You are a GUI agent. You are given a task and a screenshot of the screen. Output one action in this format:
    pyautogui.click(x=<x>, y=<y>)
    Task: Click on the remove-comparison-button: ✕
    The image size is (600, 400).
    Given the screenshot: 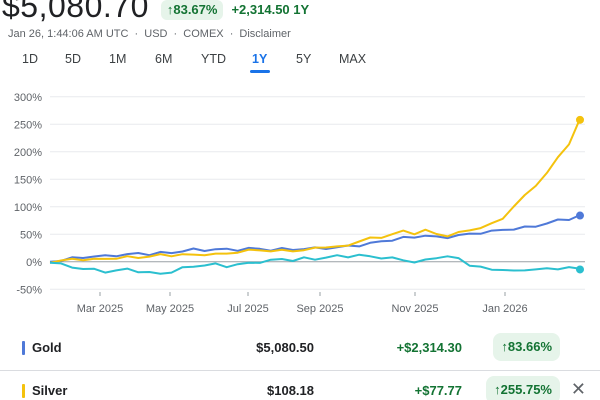 What is the action you would take?
    pyautogui.click(x=578, y=389)
    